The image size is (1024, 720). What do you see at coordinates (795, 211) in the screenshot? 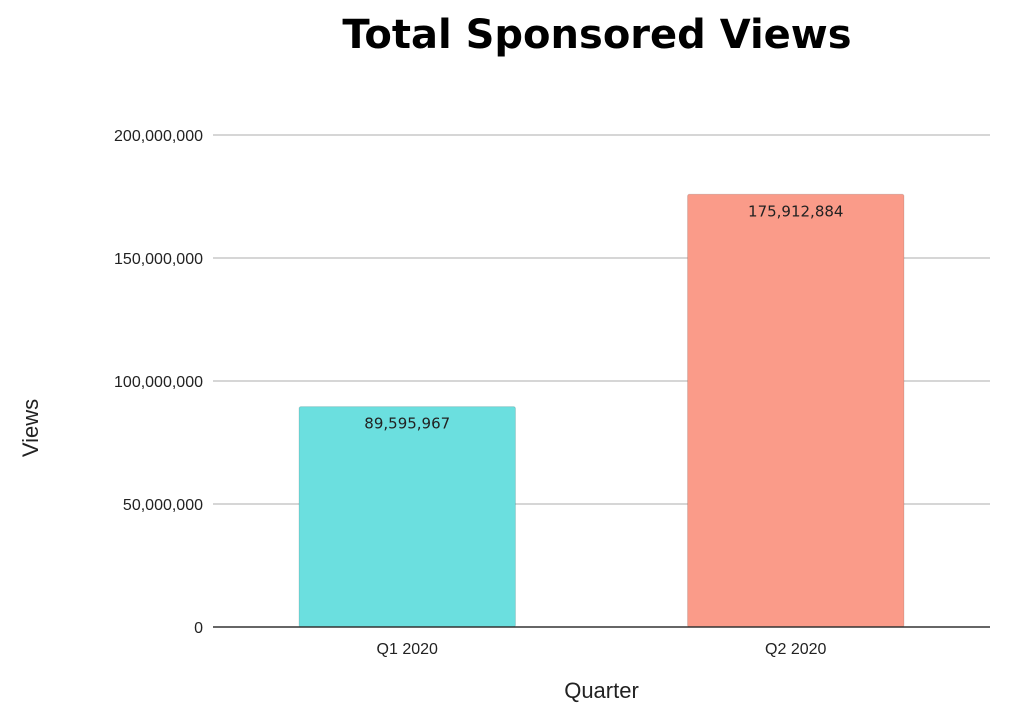
I see `data-label: 175,912,884` at bounding box center [795, 211].